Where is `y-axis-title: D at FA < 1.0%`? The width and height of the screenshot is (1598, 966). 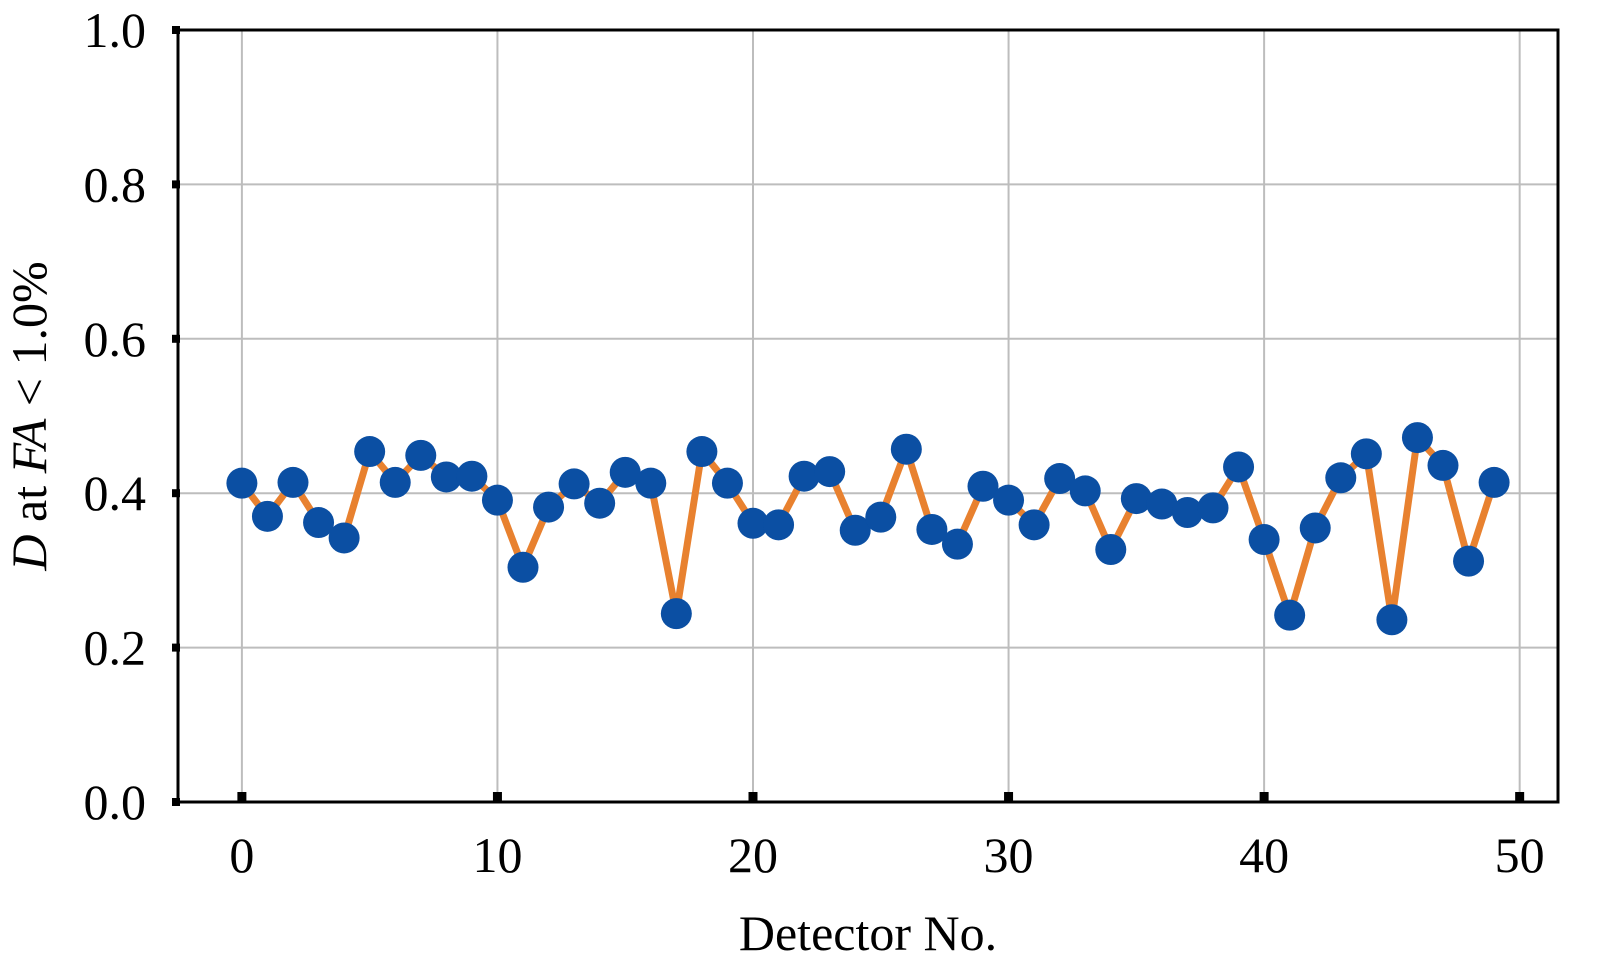
y-axis-title: D at FA < 1.0% is located at coordinates (29, 416).